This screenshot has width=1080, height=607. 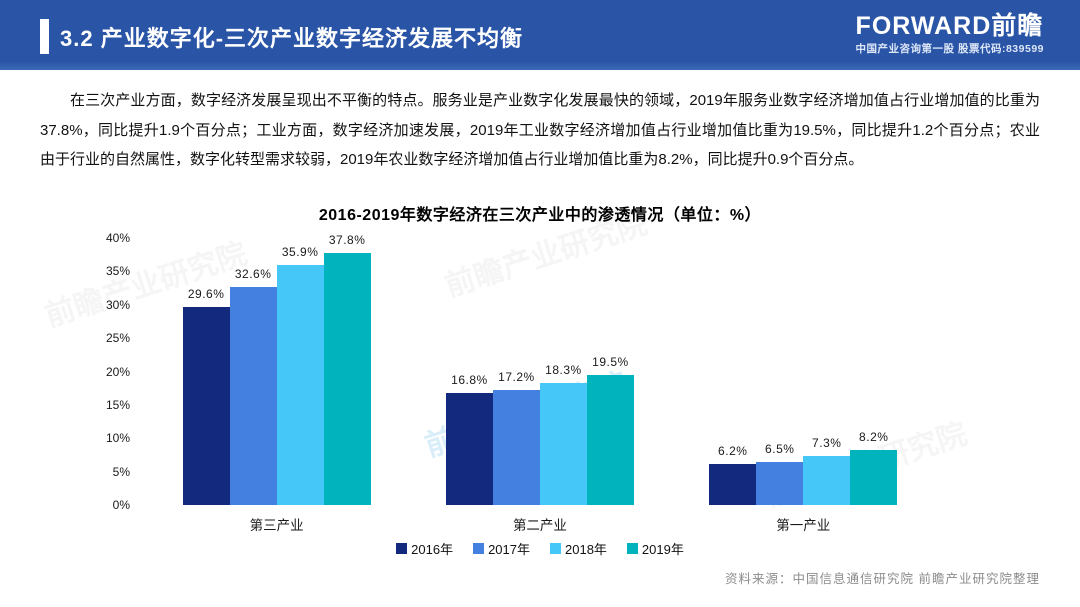 I want to click on bar-wrap: 6.2%, so click(x=733, y=474).